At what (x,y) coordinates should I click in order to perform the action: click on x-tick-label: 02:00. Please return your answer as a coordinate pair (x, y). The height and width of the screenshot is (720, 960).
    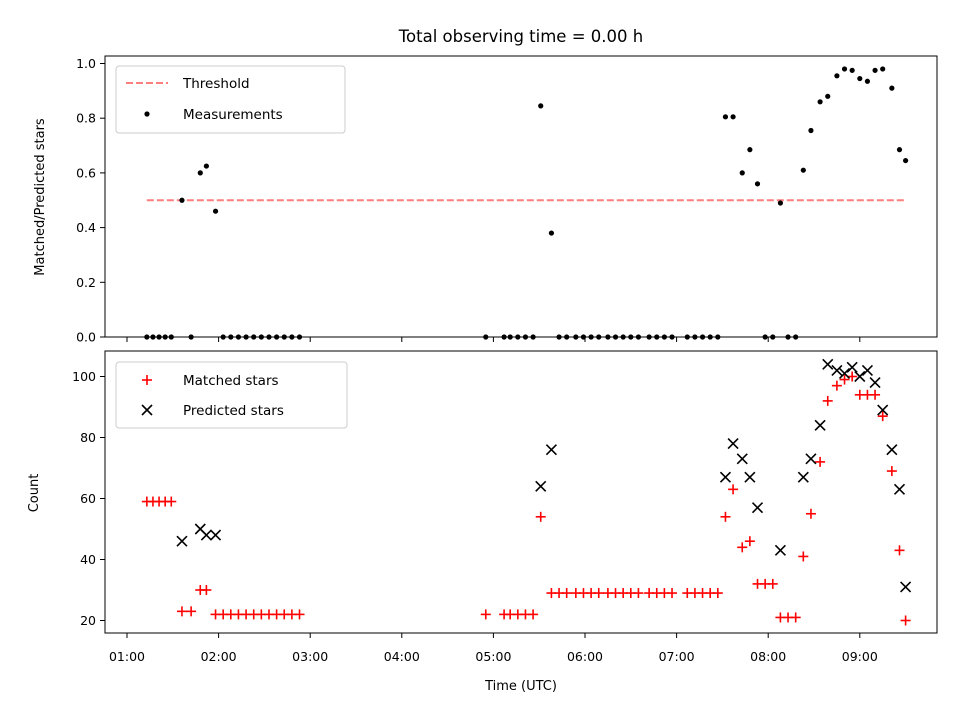
    Looking at the image, I should click on (219, 656).